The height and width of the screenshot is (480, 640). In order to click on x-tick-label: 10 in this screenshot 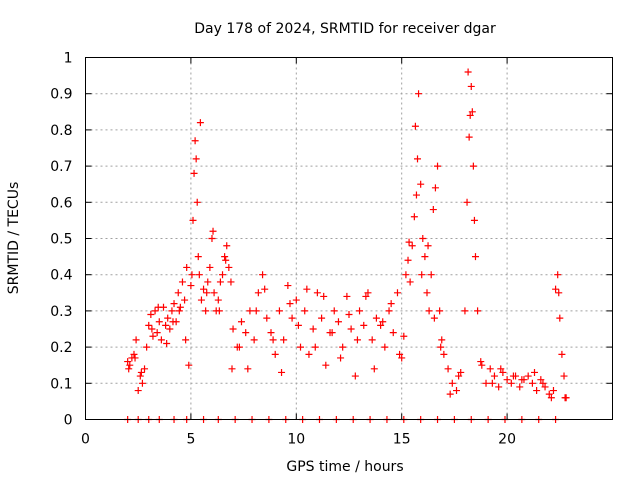, I will do `click(296, 440)`.